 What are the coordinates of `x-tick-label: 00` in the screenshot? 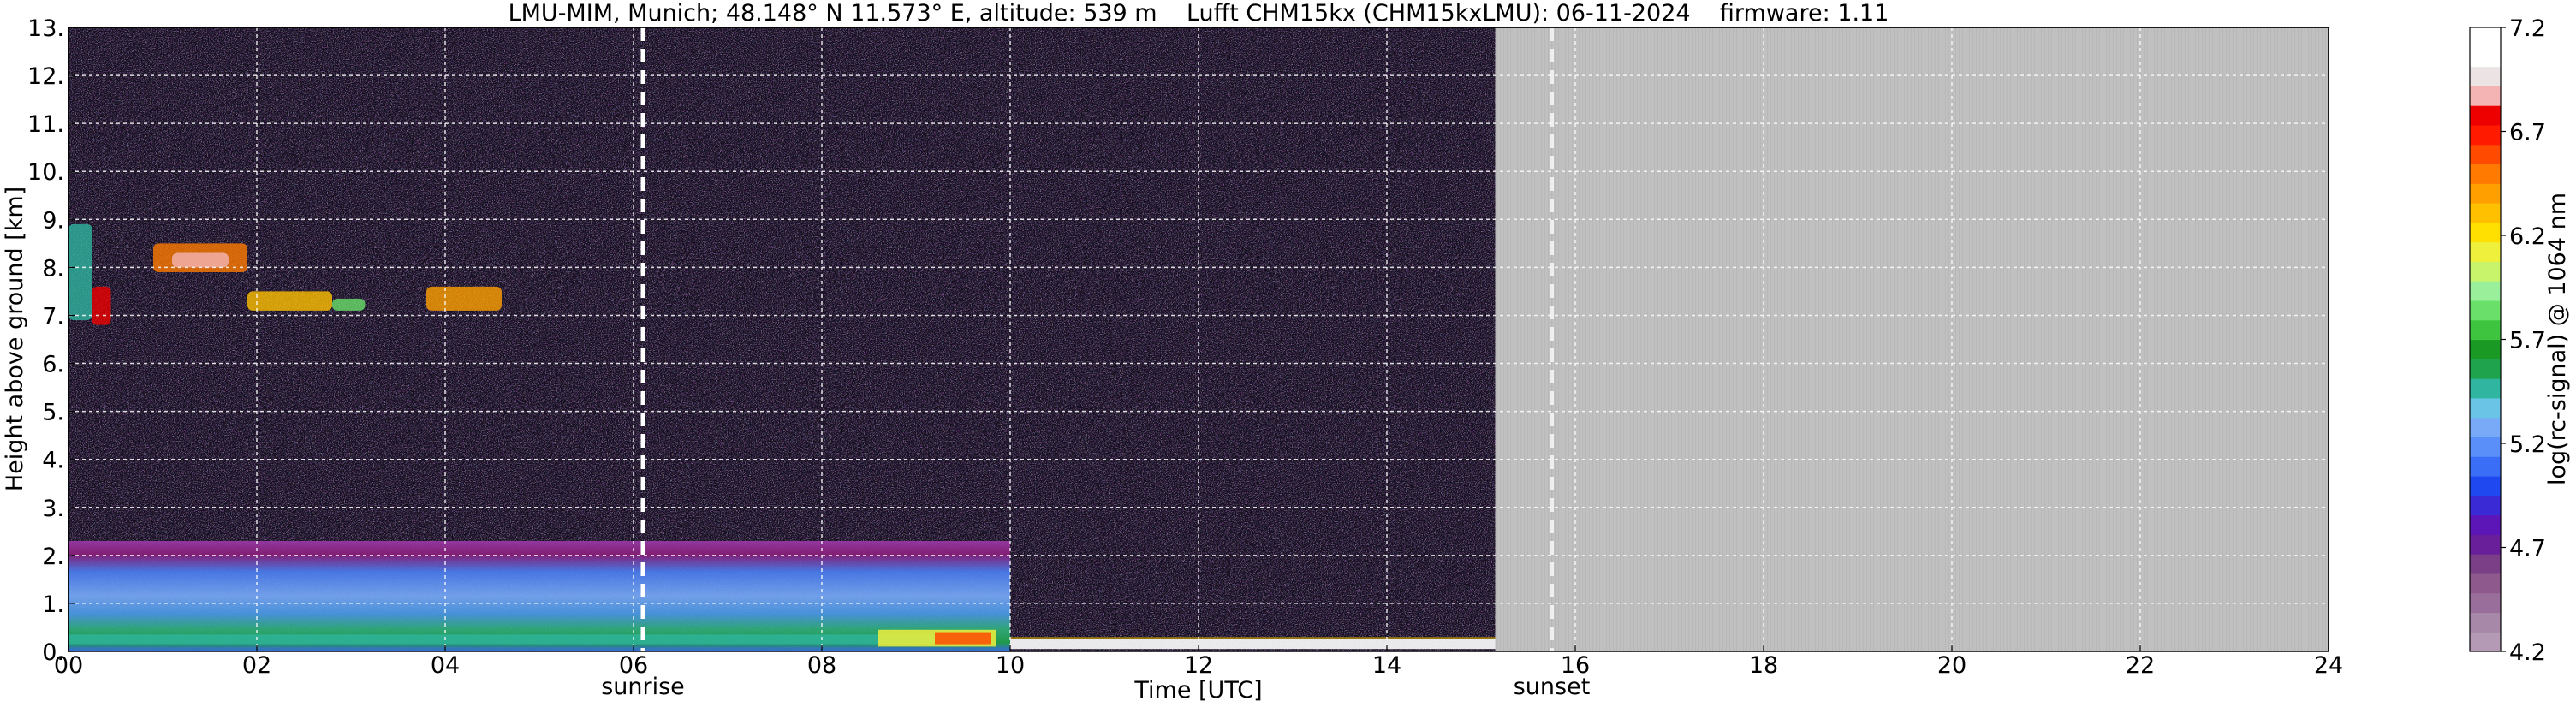 It's located at (68, 665).